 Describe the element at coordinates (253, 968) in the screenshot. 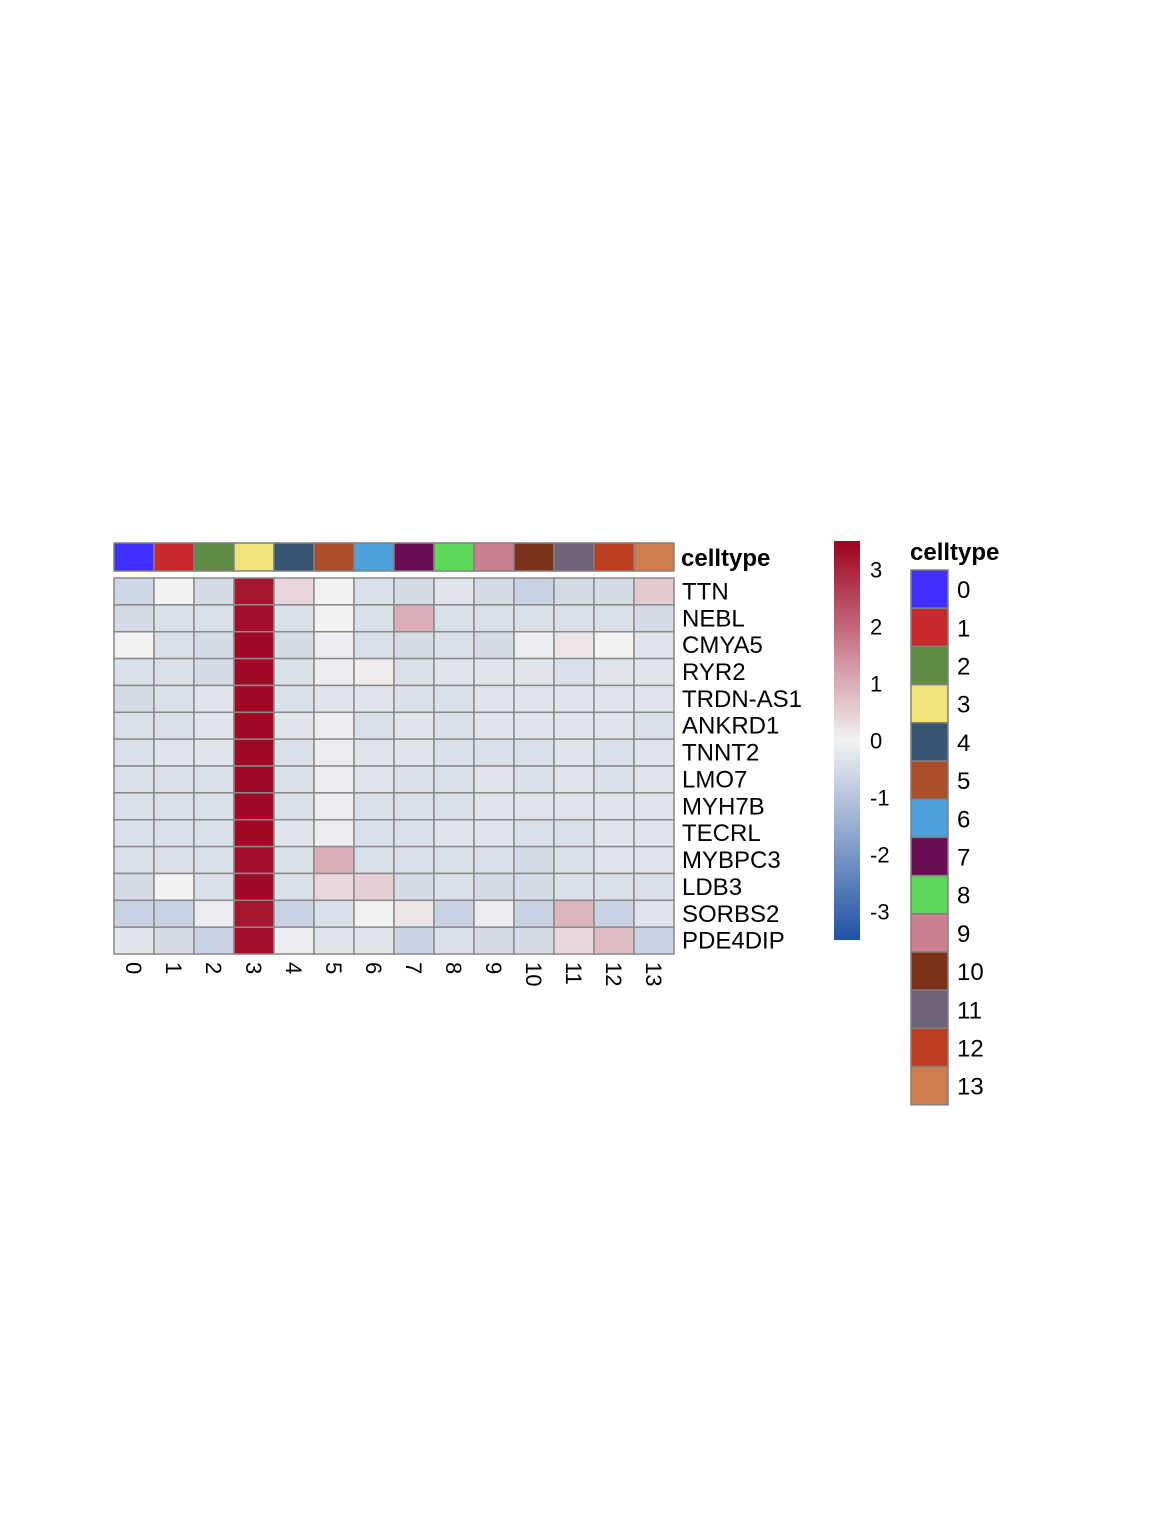

I see `column-label: 3` at that location.